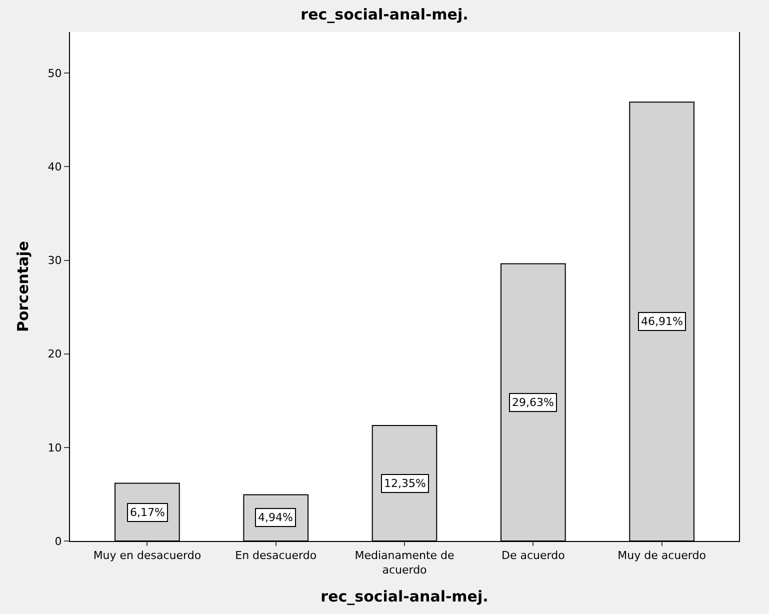  I want to click on y-tick-label: 20, so click(55, 354).